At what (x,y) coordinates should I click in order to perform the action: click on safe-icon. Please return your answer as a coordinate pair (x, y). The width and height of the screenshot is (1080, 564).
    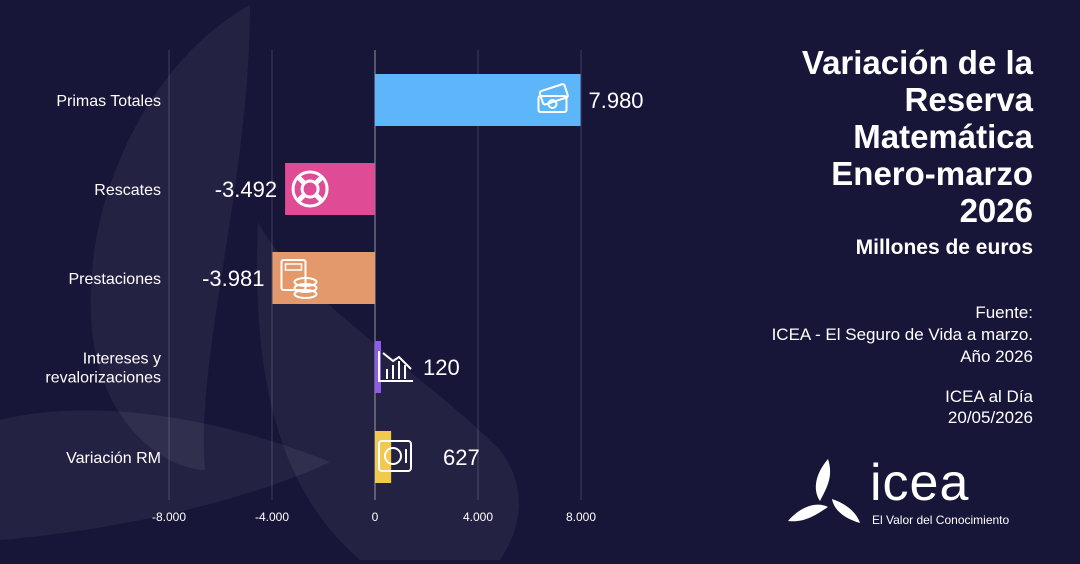
    Looking at the image, I should click on (395, 456).